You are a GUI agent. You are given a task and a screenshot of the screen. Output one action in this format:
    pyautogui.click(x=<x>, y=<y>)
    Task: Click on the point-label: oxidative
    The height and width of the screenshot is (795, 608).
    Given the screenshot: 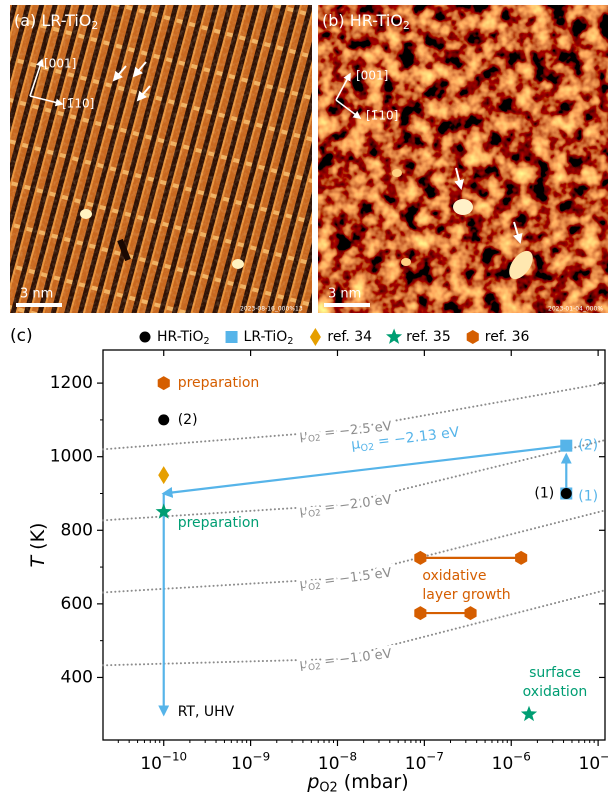 What is the action you would take?
    pyautogui.click(x=454, y=576)
    